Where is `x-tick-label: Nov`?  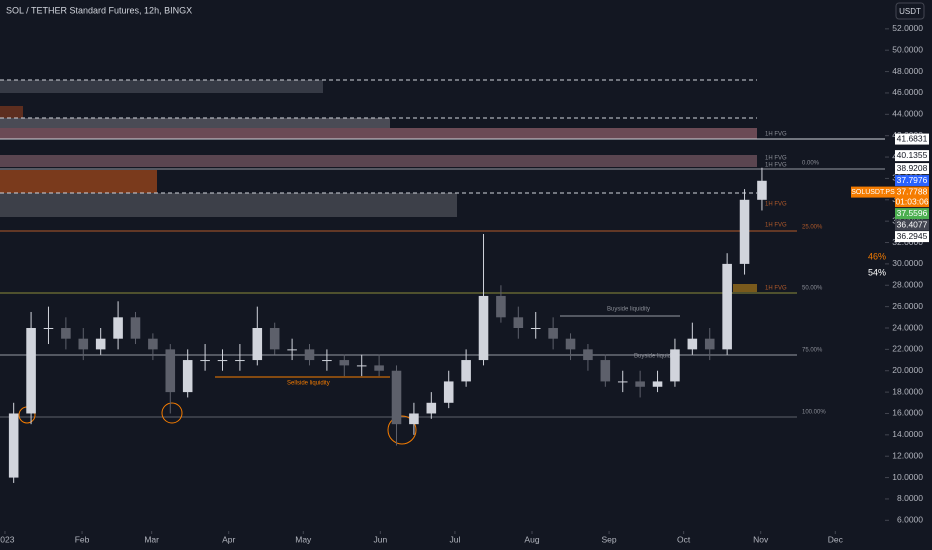 x-tick-label: Nov is located at coordinates (761, 539).